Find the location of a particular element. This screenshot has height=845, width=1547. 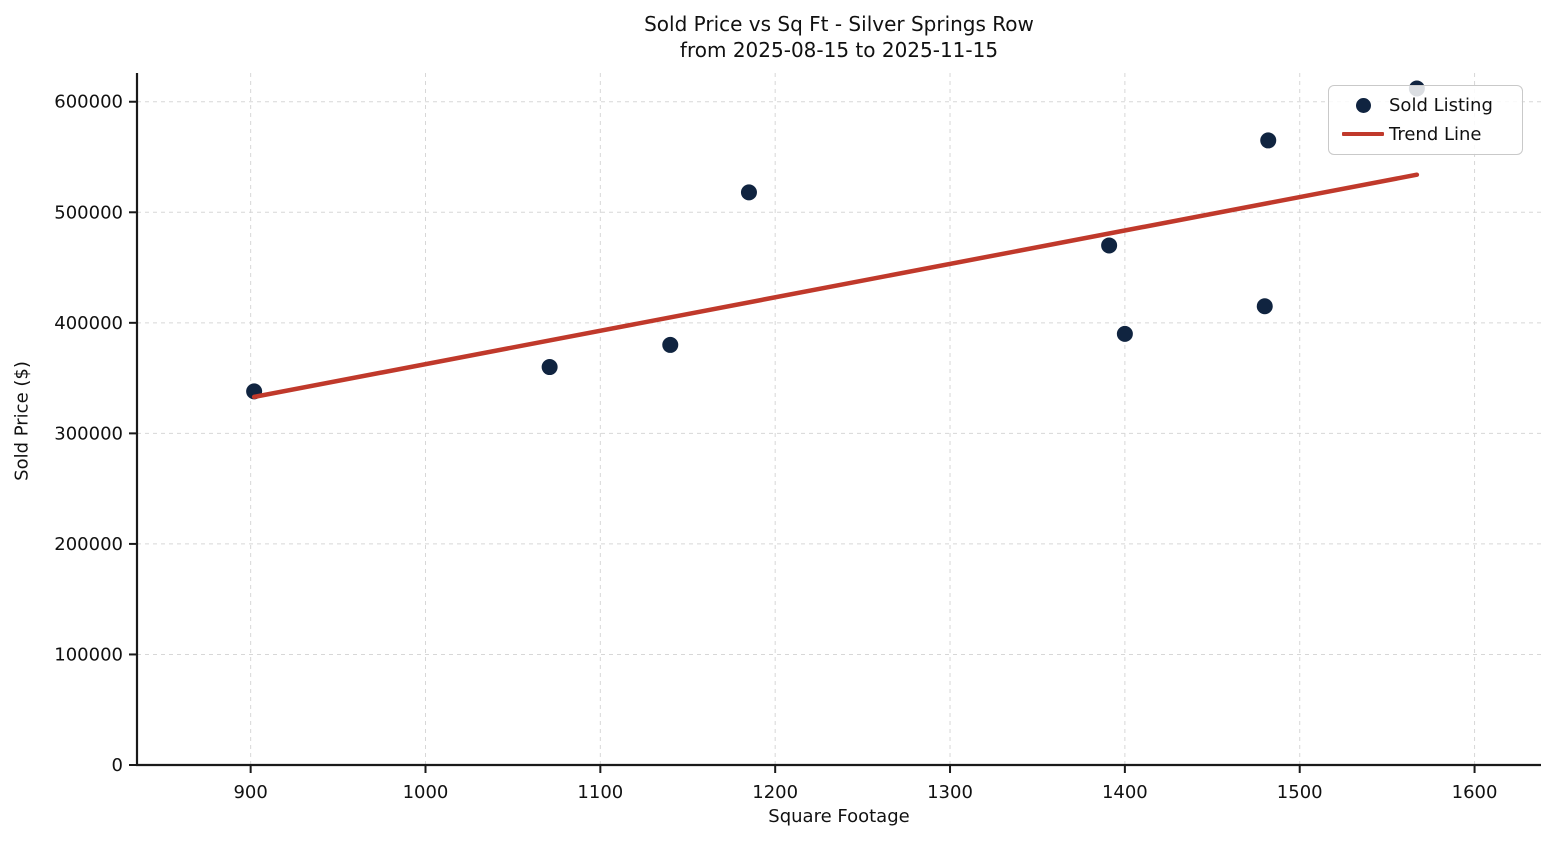

y-tick-label: 500000 is located at coordinates (88, 212).